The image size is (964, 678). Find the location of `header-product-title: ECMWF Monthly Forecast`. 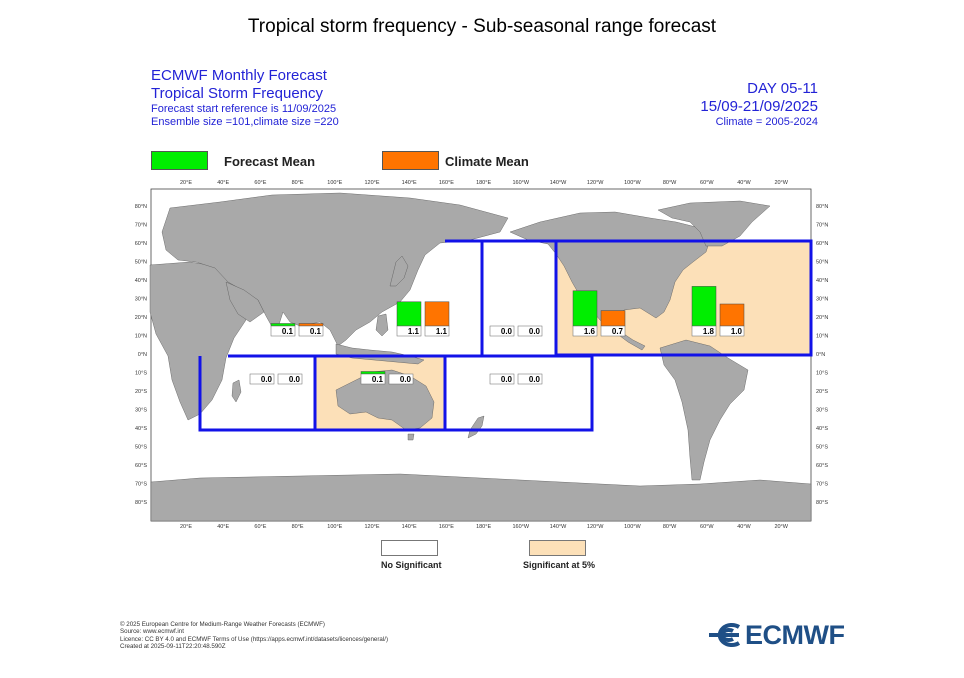

header-product-title: ECMWF Monthly Forecast is located at coordinates (239, 75).